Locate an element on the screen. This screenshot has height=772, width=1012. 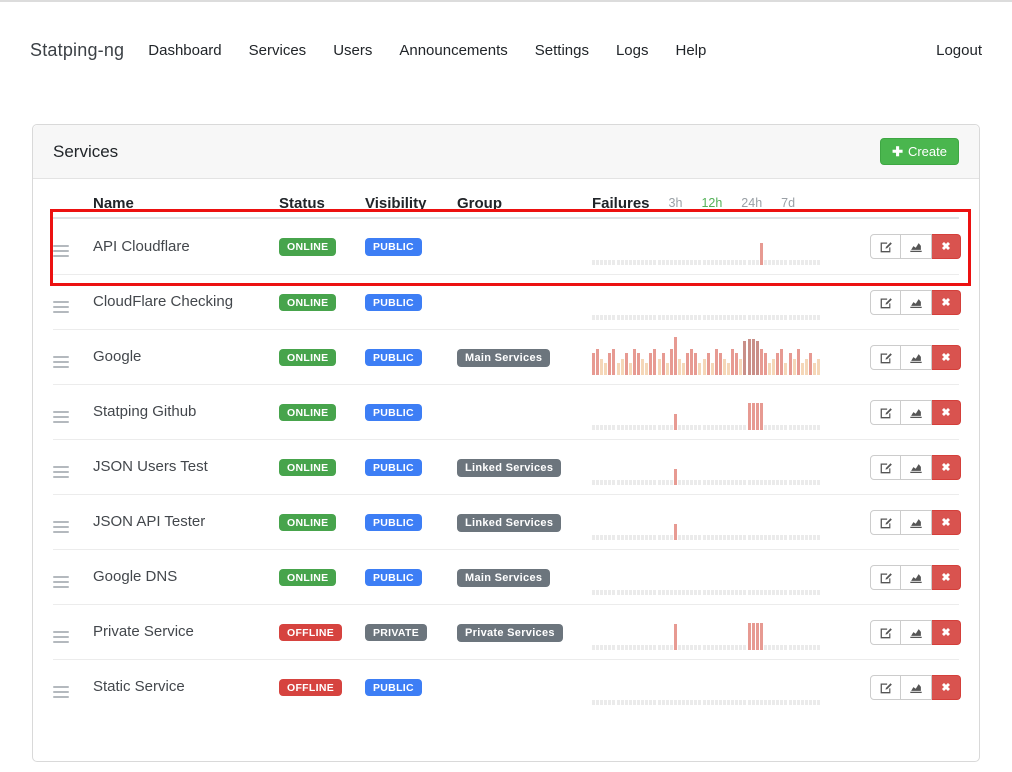
service-name-link: Statping Github is located at coordinates (145, 411).